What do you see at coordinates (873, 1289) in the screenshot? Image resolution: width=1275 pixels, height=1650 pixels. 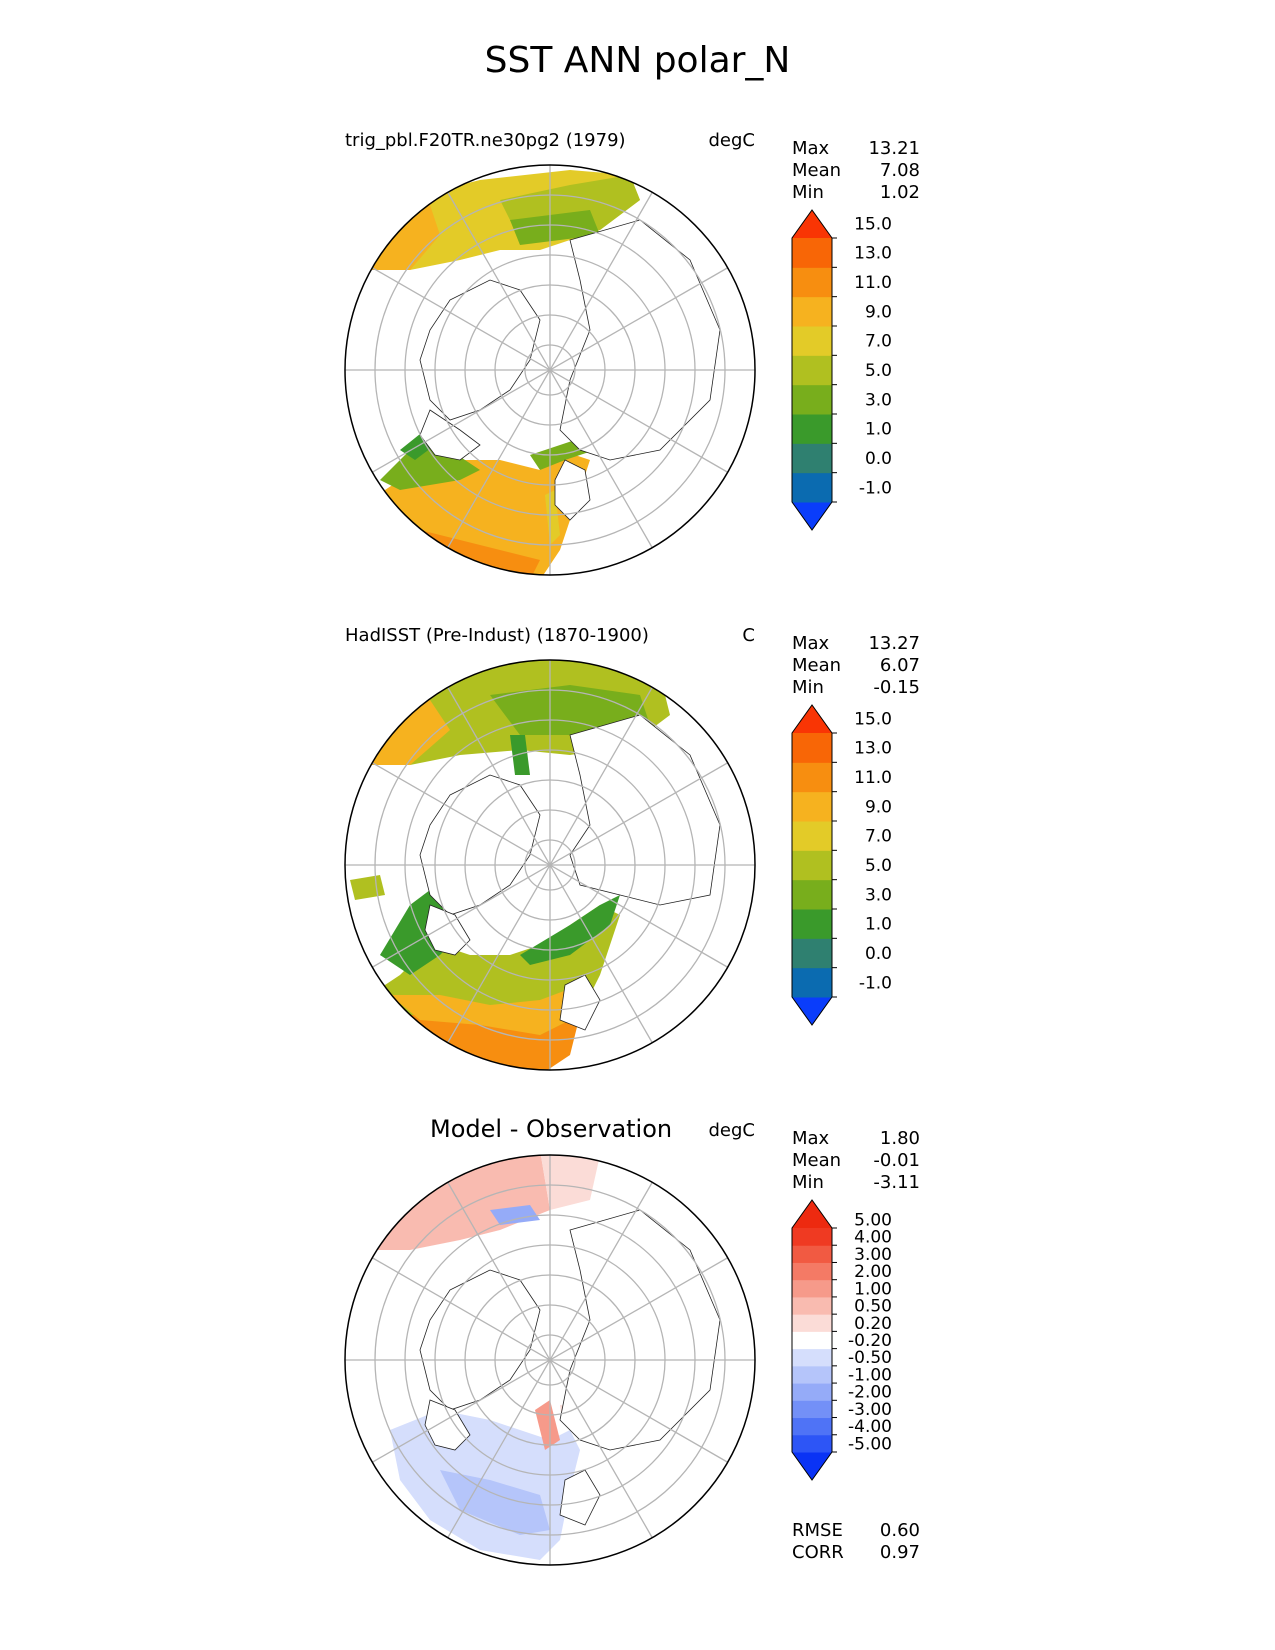 I see `colorbar-tick-label: 1.00` at bounding box center [873, 1289].